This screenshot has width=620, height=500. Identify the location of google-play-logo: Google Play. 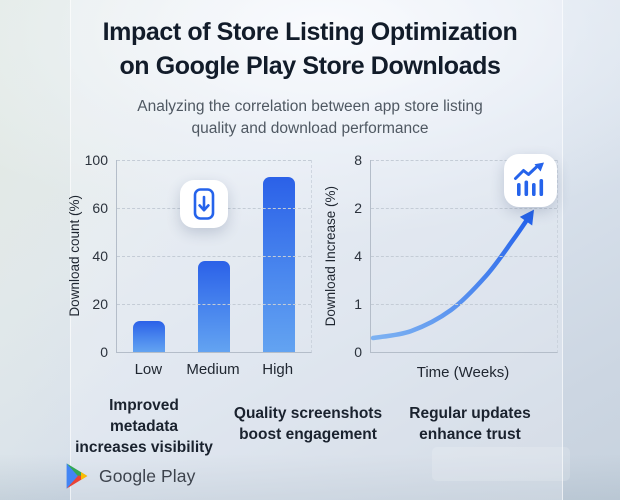
(129, 476).